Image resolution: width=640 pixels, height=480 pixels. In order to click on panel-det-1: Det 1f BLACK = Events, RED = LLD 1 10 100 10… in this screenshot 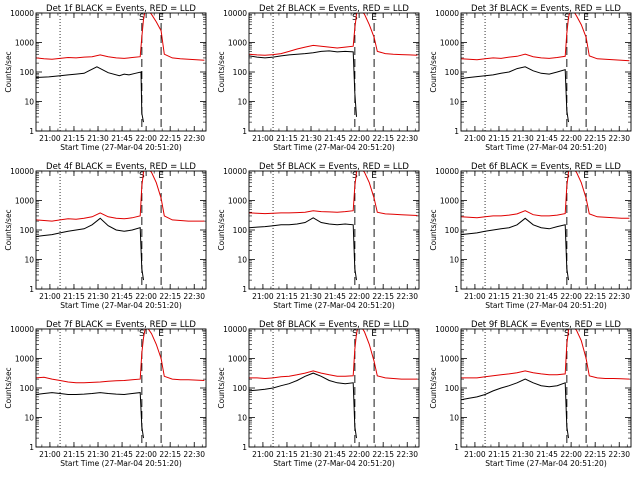, I will do `click(105, 78)`.